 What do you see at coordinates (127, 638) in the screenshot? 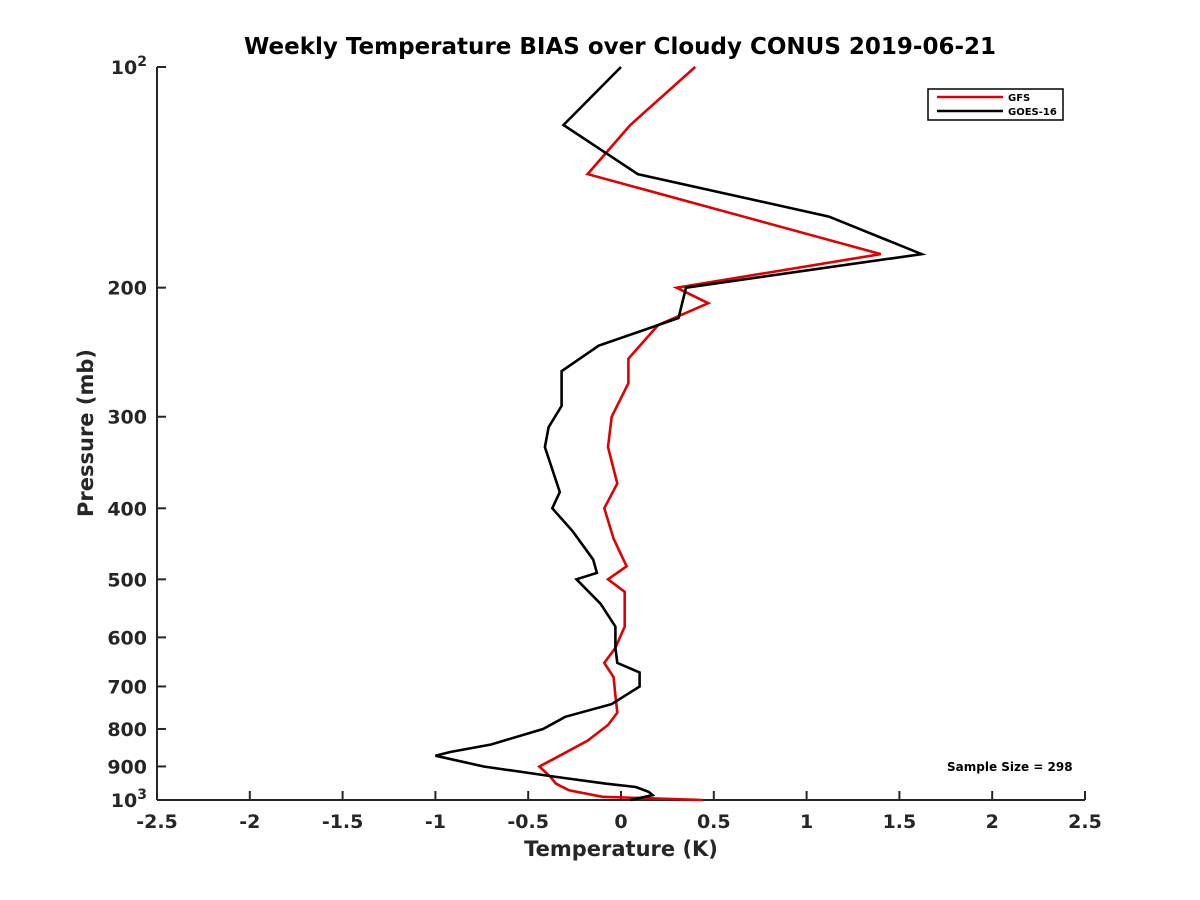
I see `y-tick-label: 600` at bounding box center [127, 638].